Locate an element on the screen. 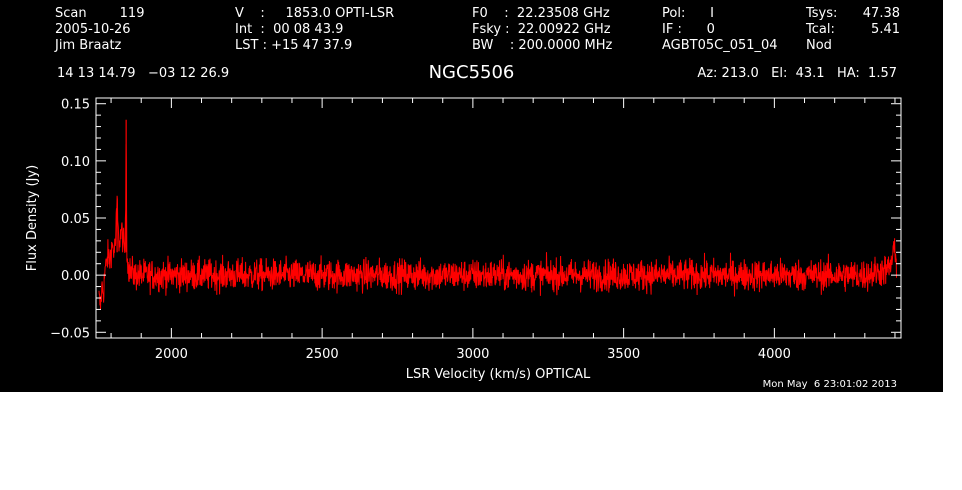  scan-label: Scan 119 is located at coordinates (100, 13).